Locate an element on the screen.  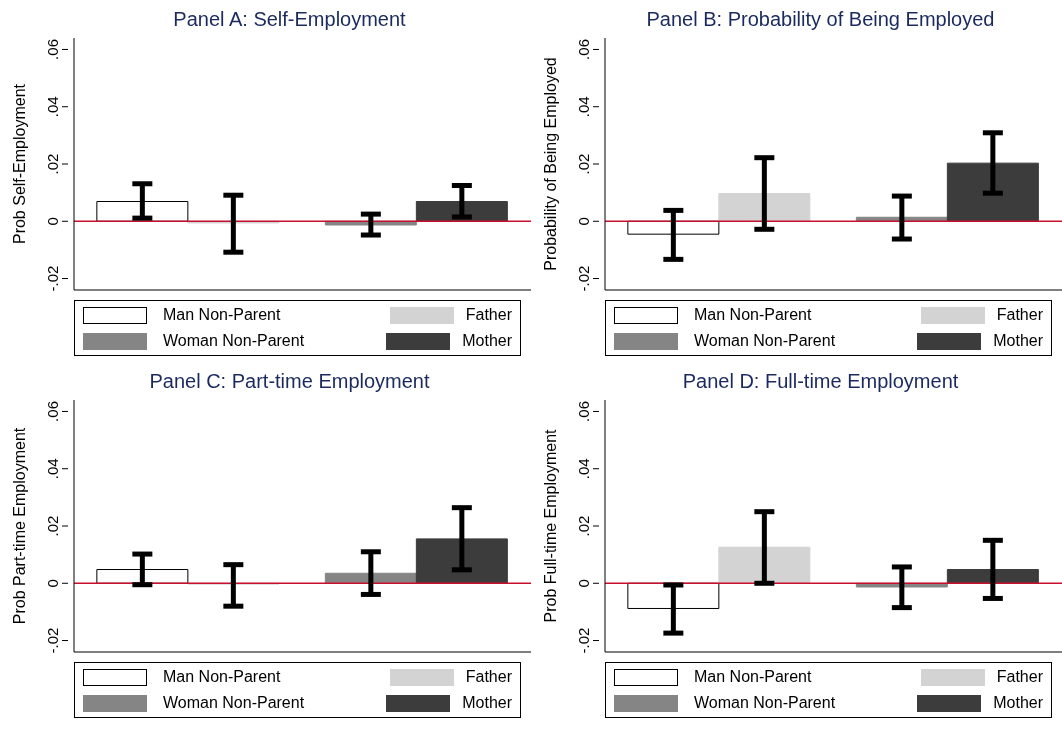
y-axis-title: Prob Self-Employment is located at coordinates (19, 164).